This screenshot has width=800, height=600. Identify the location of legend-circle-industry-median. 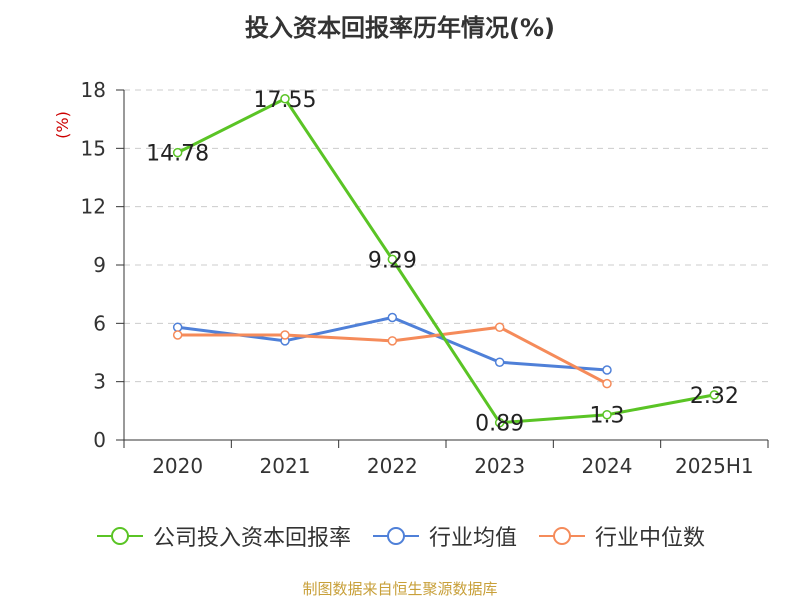
(562, 536).